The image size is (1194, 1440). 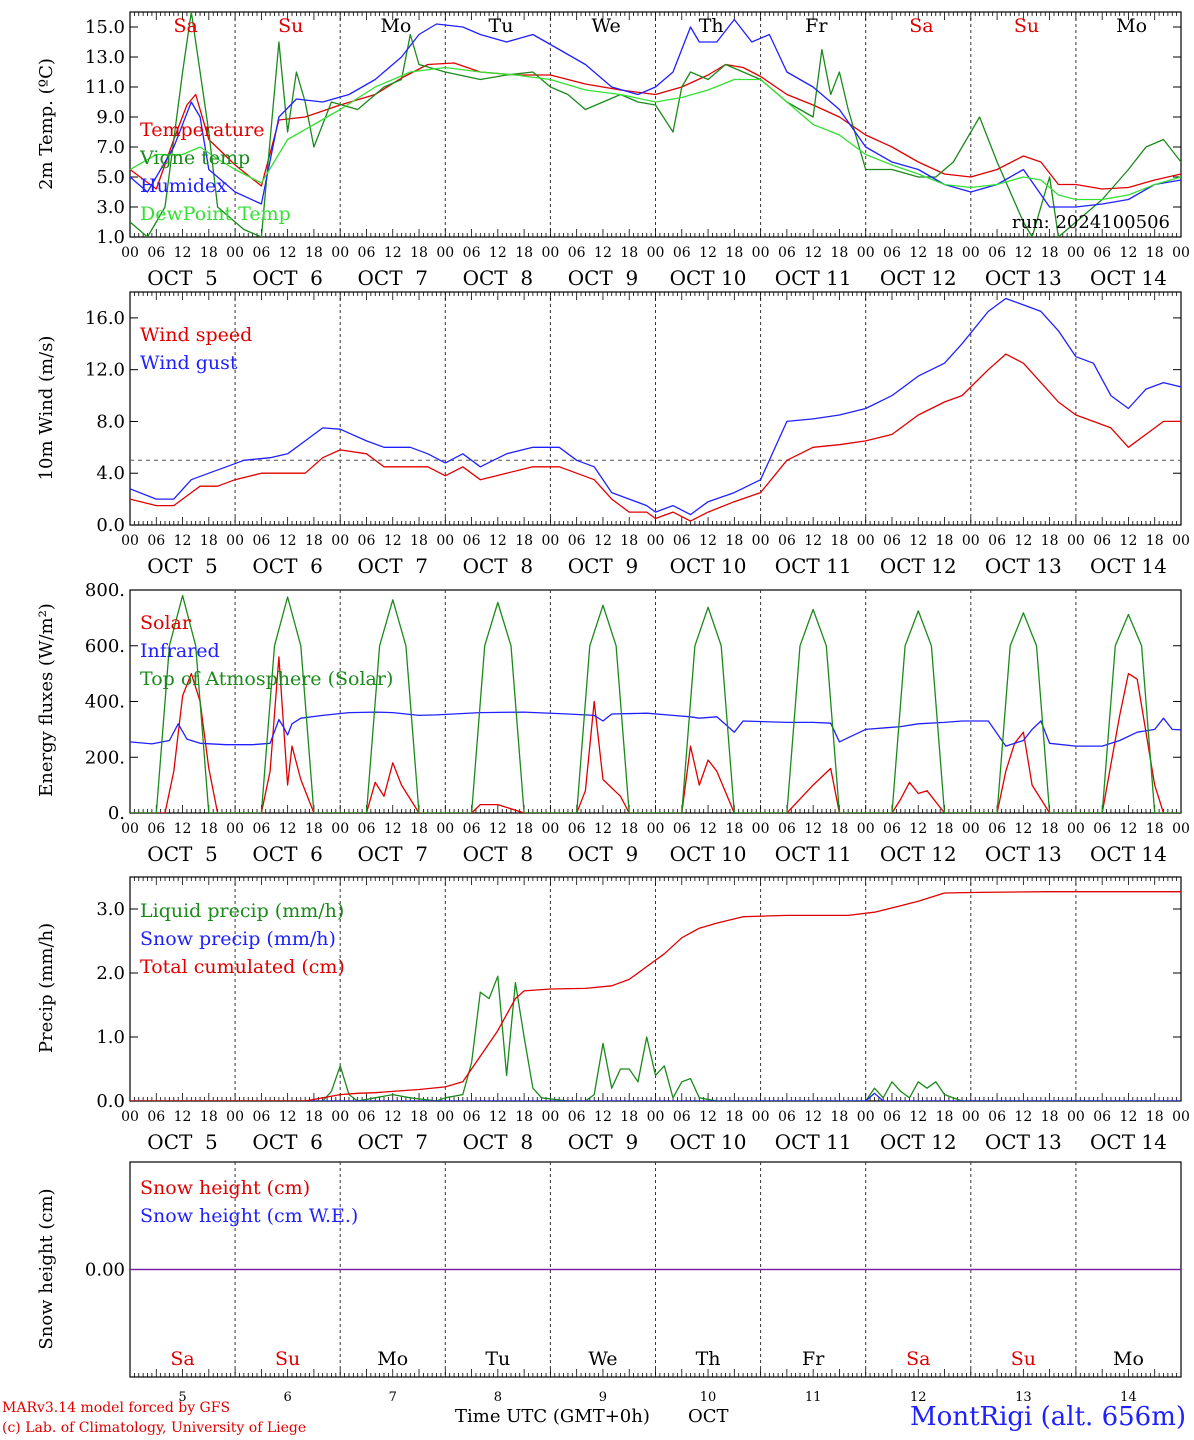 What do you see at coordinates (182, 278) in the screenshot?
I see `date-label: OCT 5` at bounding box center [182, 278].